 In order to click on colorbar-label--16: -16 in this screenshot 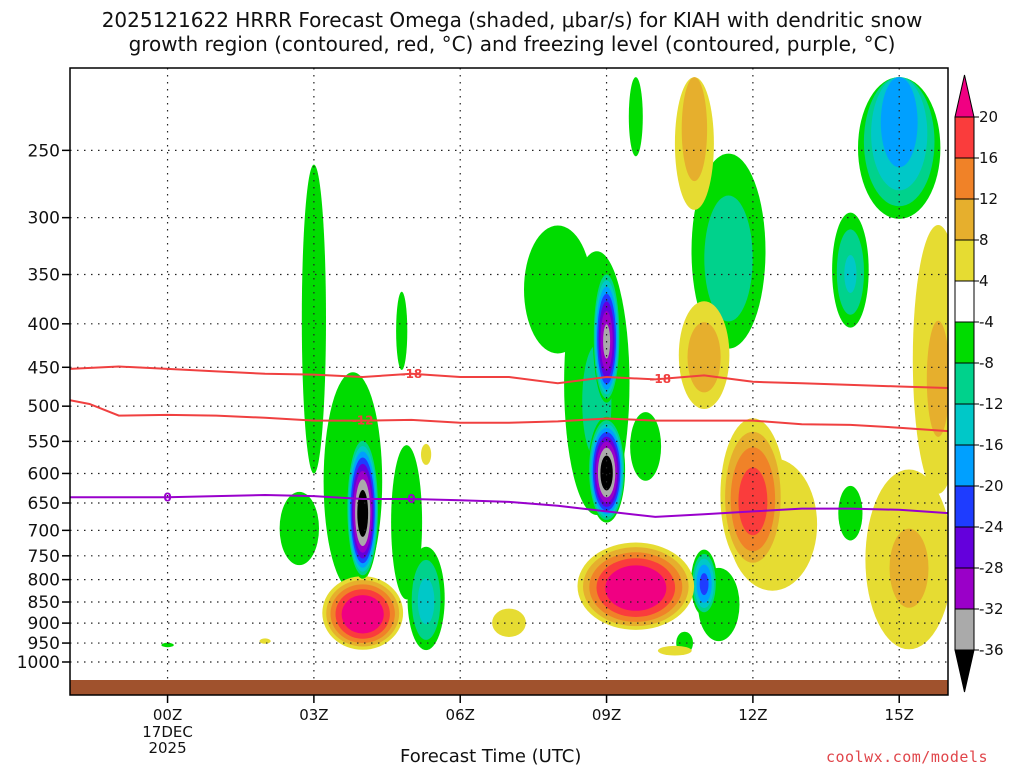, I will do `click(991, 445)`.